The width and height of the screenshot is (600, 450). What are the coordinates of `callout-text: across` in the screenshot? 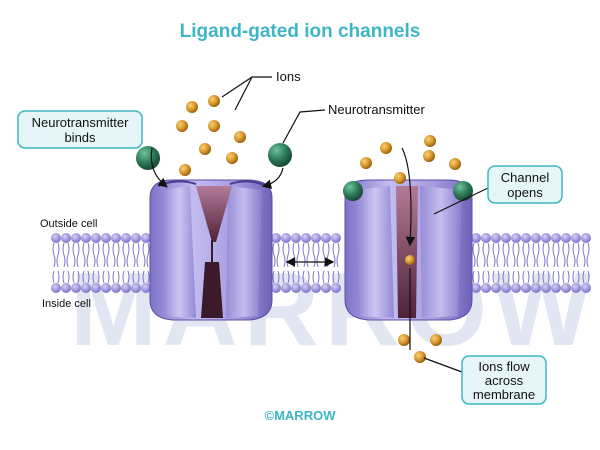 It's located at (504, 380).